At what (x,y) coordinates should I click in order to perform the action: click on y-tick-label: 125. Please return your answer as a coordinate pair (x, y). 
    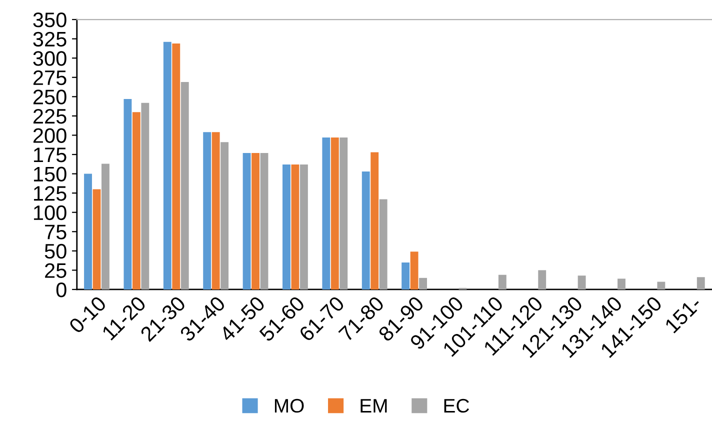
    Looking at the image, I should click on (50, 193).